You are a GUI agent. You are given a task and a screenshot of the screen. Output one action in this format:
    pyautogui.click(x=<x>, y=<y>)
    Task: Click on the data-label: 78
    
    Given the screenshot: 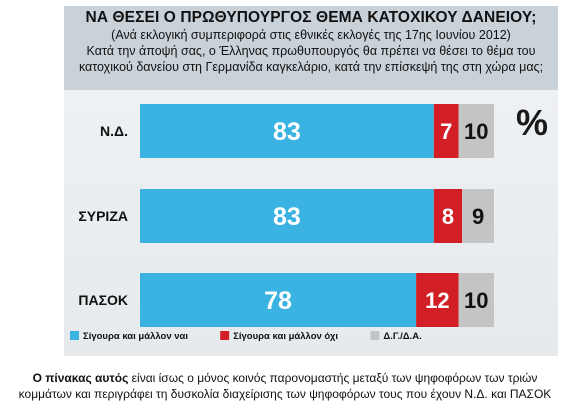 What is the action you would take?
    pyautogui.click(x=278, y=301)
    